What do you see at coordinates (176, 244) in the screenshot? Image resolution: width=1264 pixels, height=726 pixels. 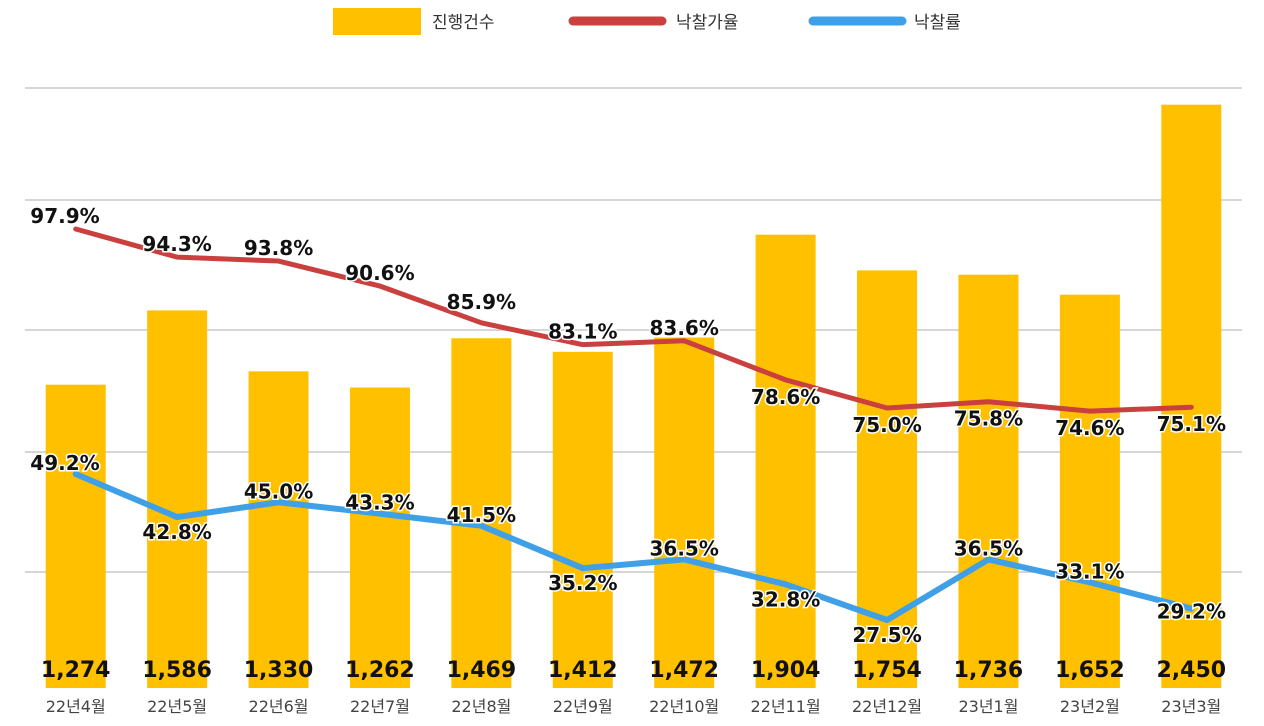 I see `rate-value-label-1: 94.3%` at bounding box center [176, 244].